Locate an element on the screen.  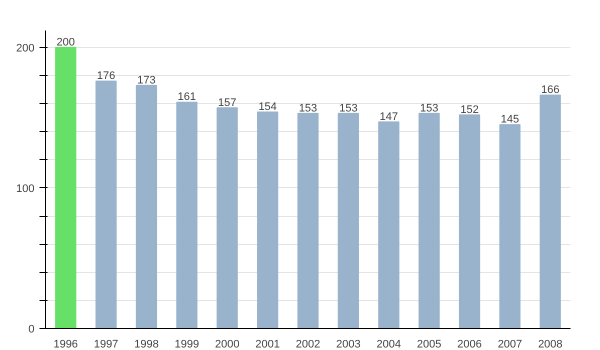
x-tick-label: 2001 is located at coordinates (267, 344).